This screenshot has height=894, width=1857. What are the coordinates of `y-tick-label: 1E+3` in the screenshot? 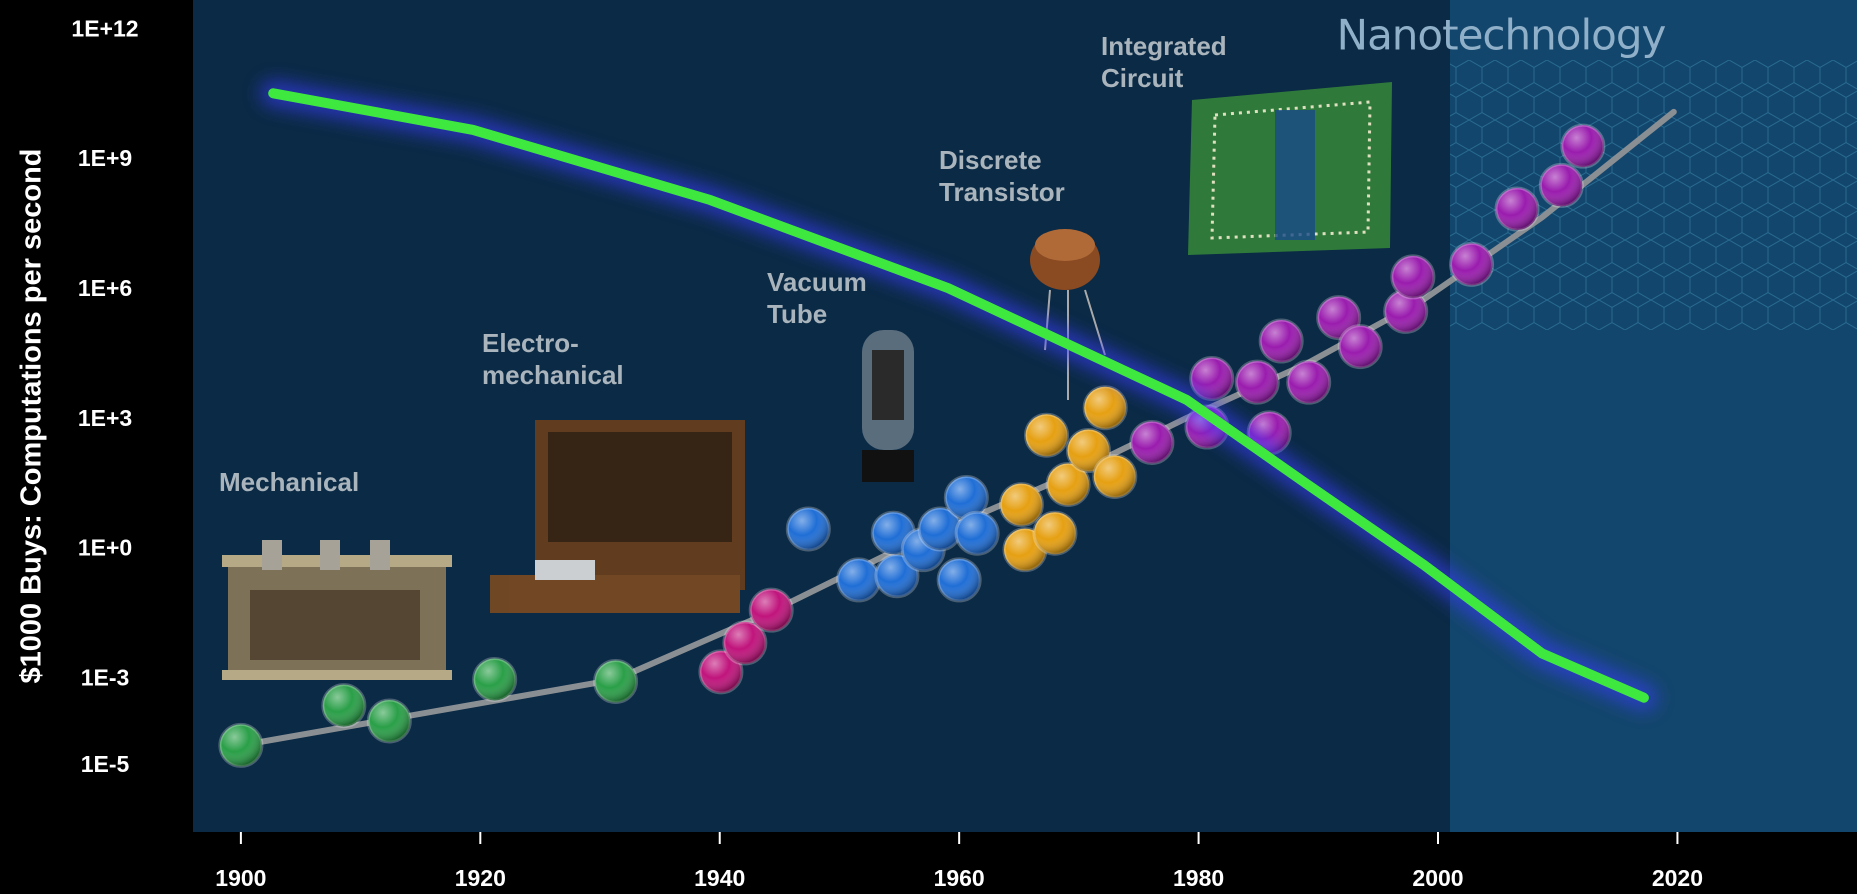 It's located at (105, 418).